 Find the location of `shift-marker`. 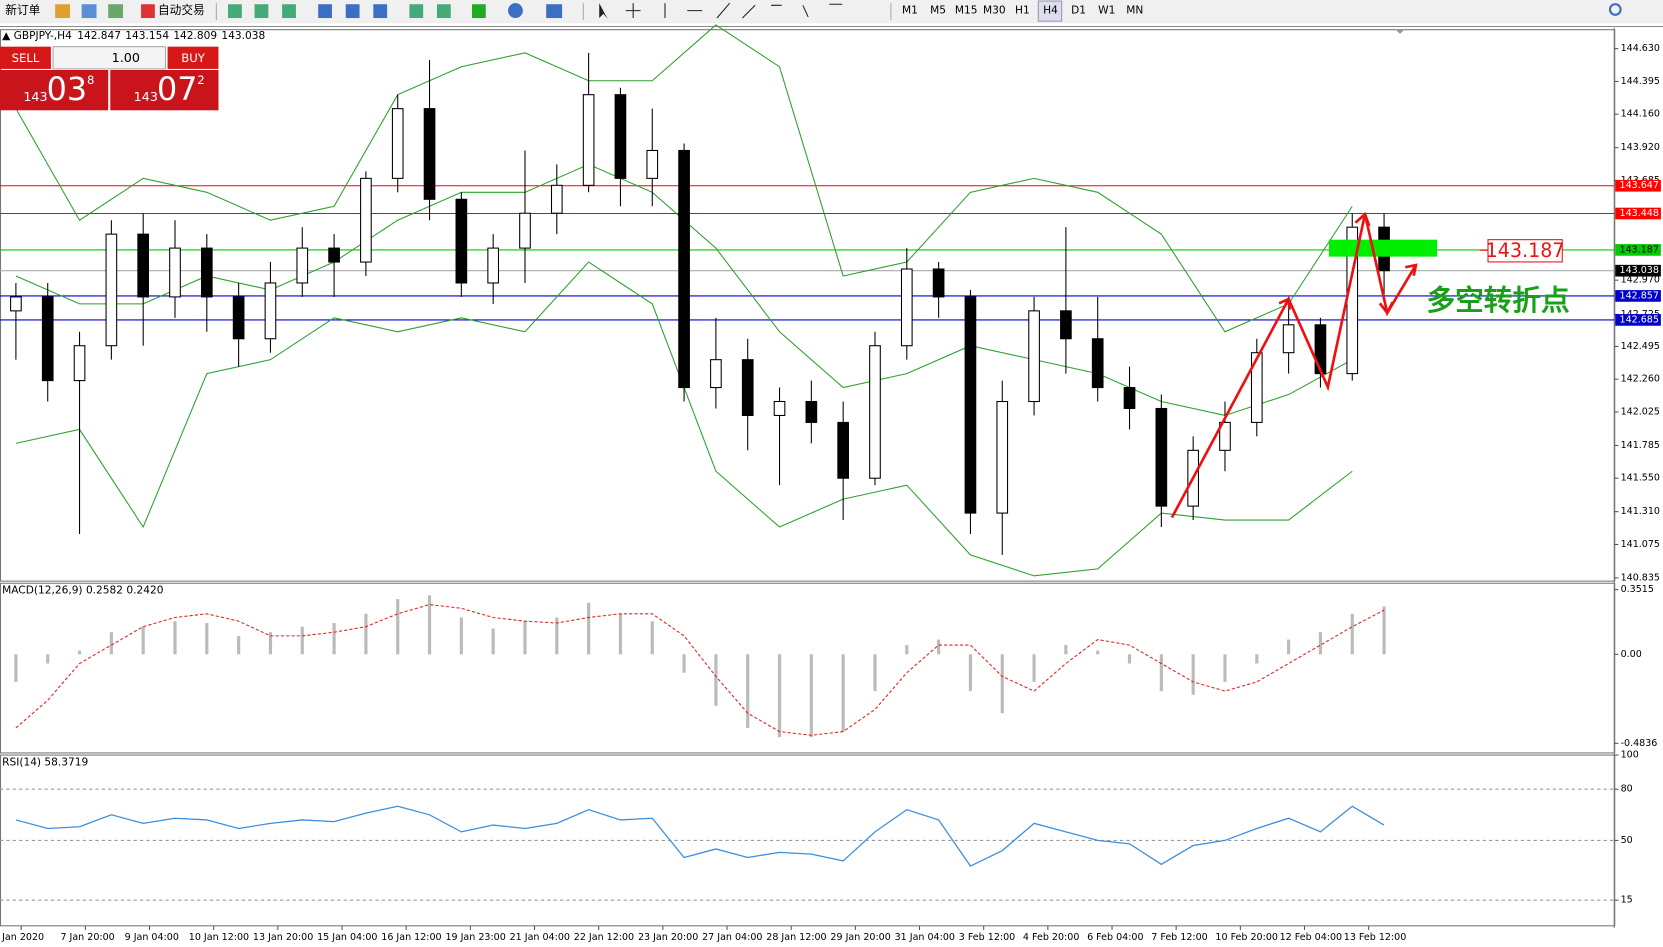

shift-marker is located at coordinates (1400, 31).